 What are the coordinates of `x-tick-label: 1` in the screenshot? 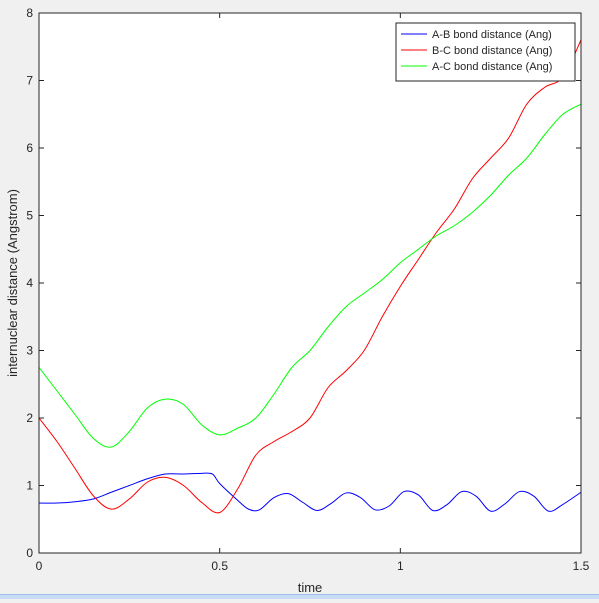 It's located at (400, 566).